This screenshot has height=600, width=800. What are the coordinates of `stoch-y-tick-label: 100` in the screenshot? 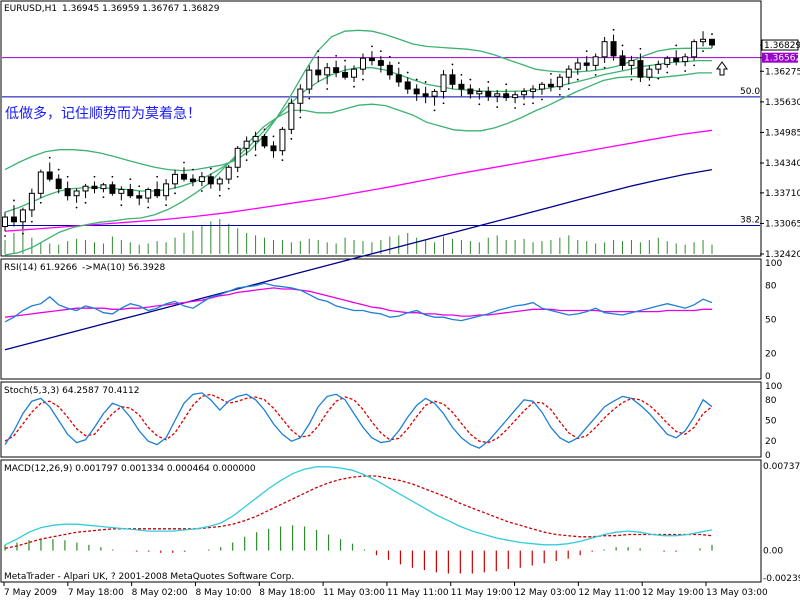 It's located at (773, 387).